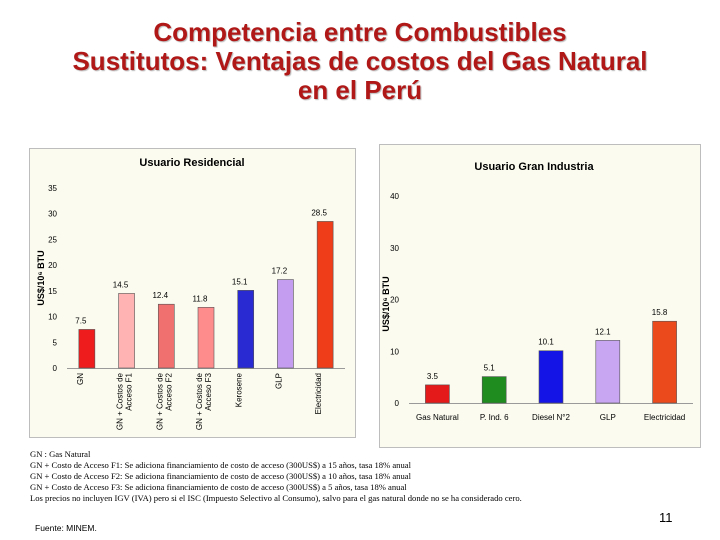 Image resolution: width=720 pixels, height=540 pixels. What do you see at coordinates (52, 214) in the screenshot?
I see `residential-y-tick-label: 30` at bounding box center [52, 214].